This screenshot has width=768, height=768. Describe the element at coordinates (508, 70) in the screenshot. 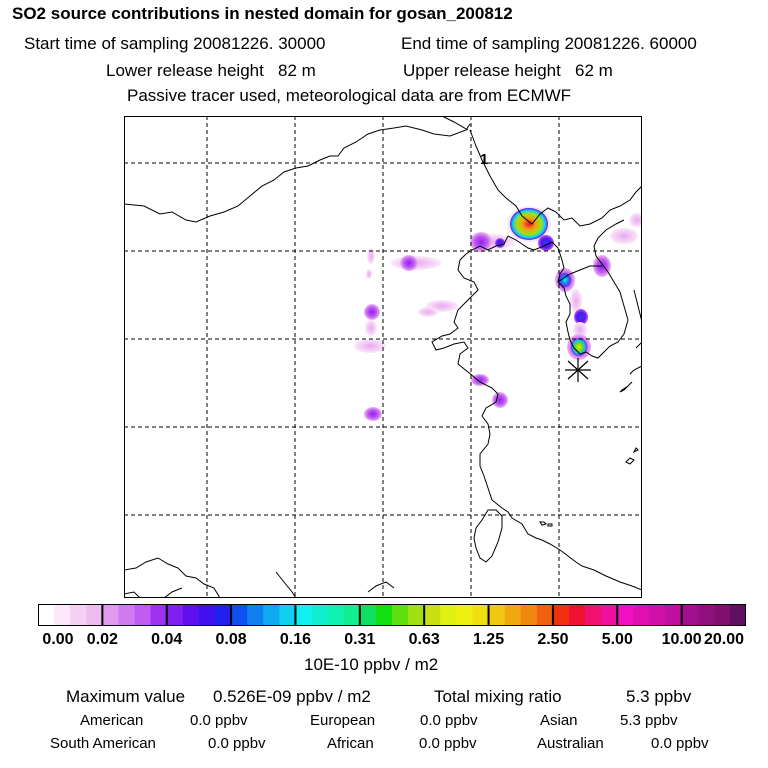

I see `upper-release-label: Upper release height 62 m` at that location.